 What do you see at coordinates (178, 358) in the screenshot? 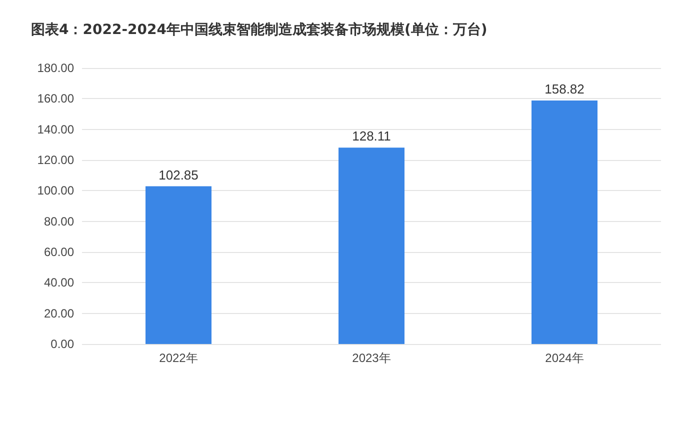
I see `x-tick-label: 2022年` at bounding box center [178, 358].